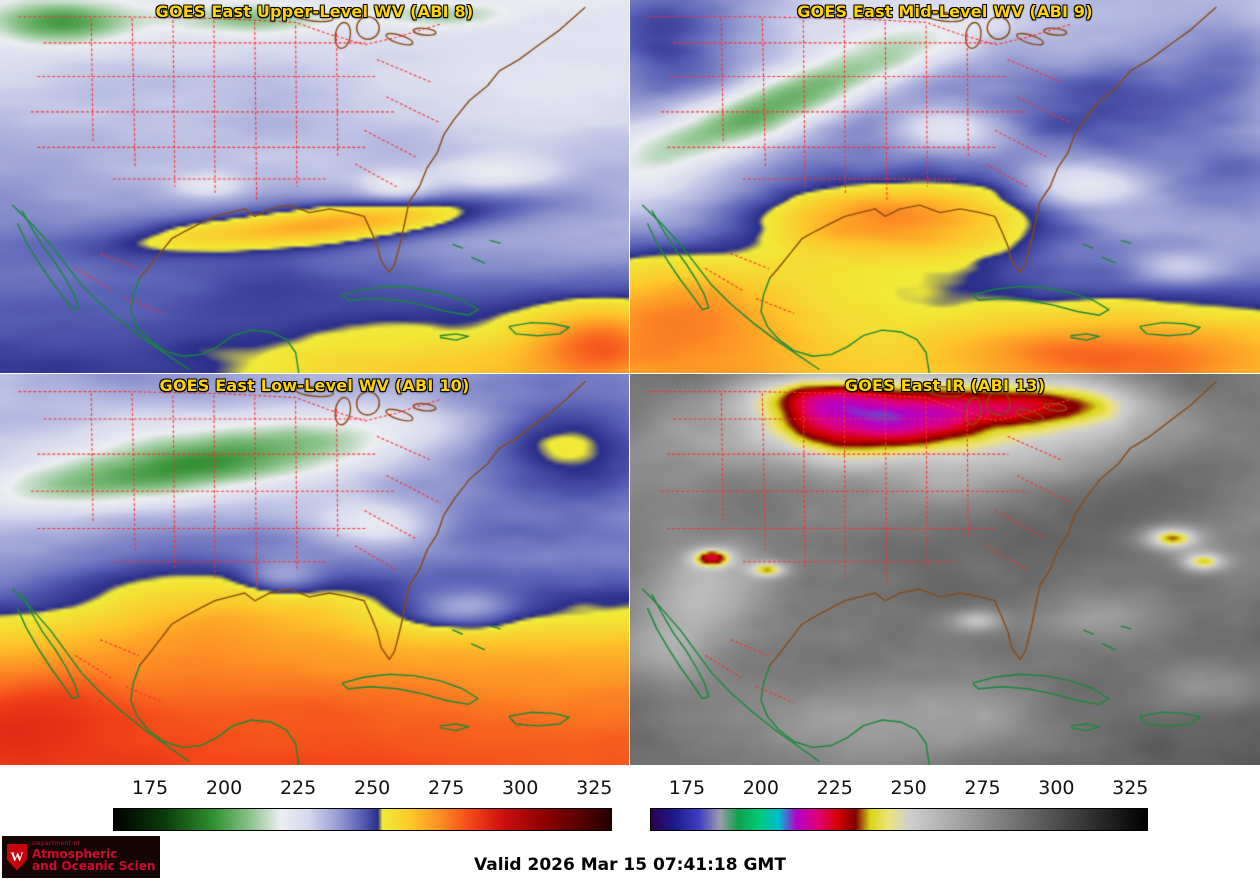 This screenshot has width=1260, height=881. I want to click on logo-name-line1: Atmospheric, so click(75, 853).